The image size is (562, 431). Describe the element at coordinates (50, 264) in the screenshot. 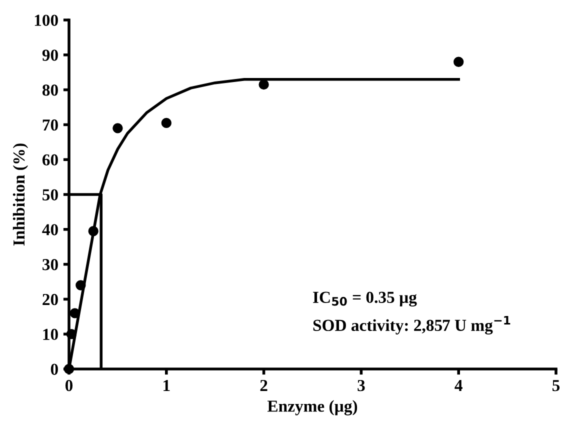

I see `y-tick-label: 30` at that location.